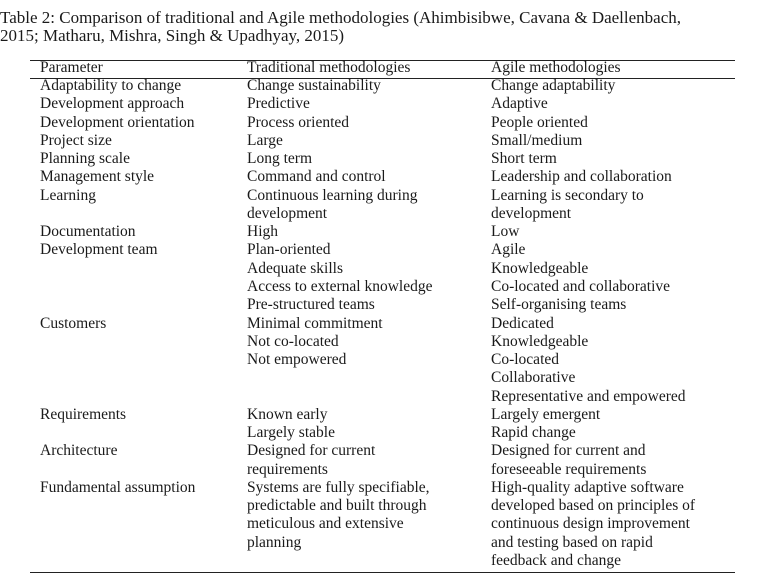 The image size is (765, 575). I want to click on cell-text: requirements, so click(287, 469).